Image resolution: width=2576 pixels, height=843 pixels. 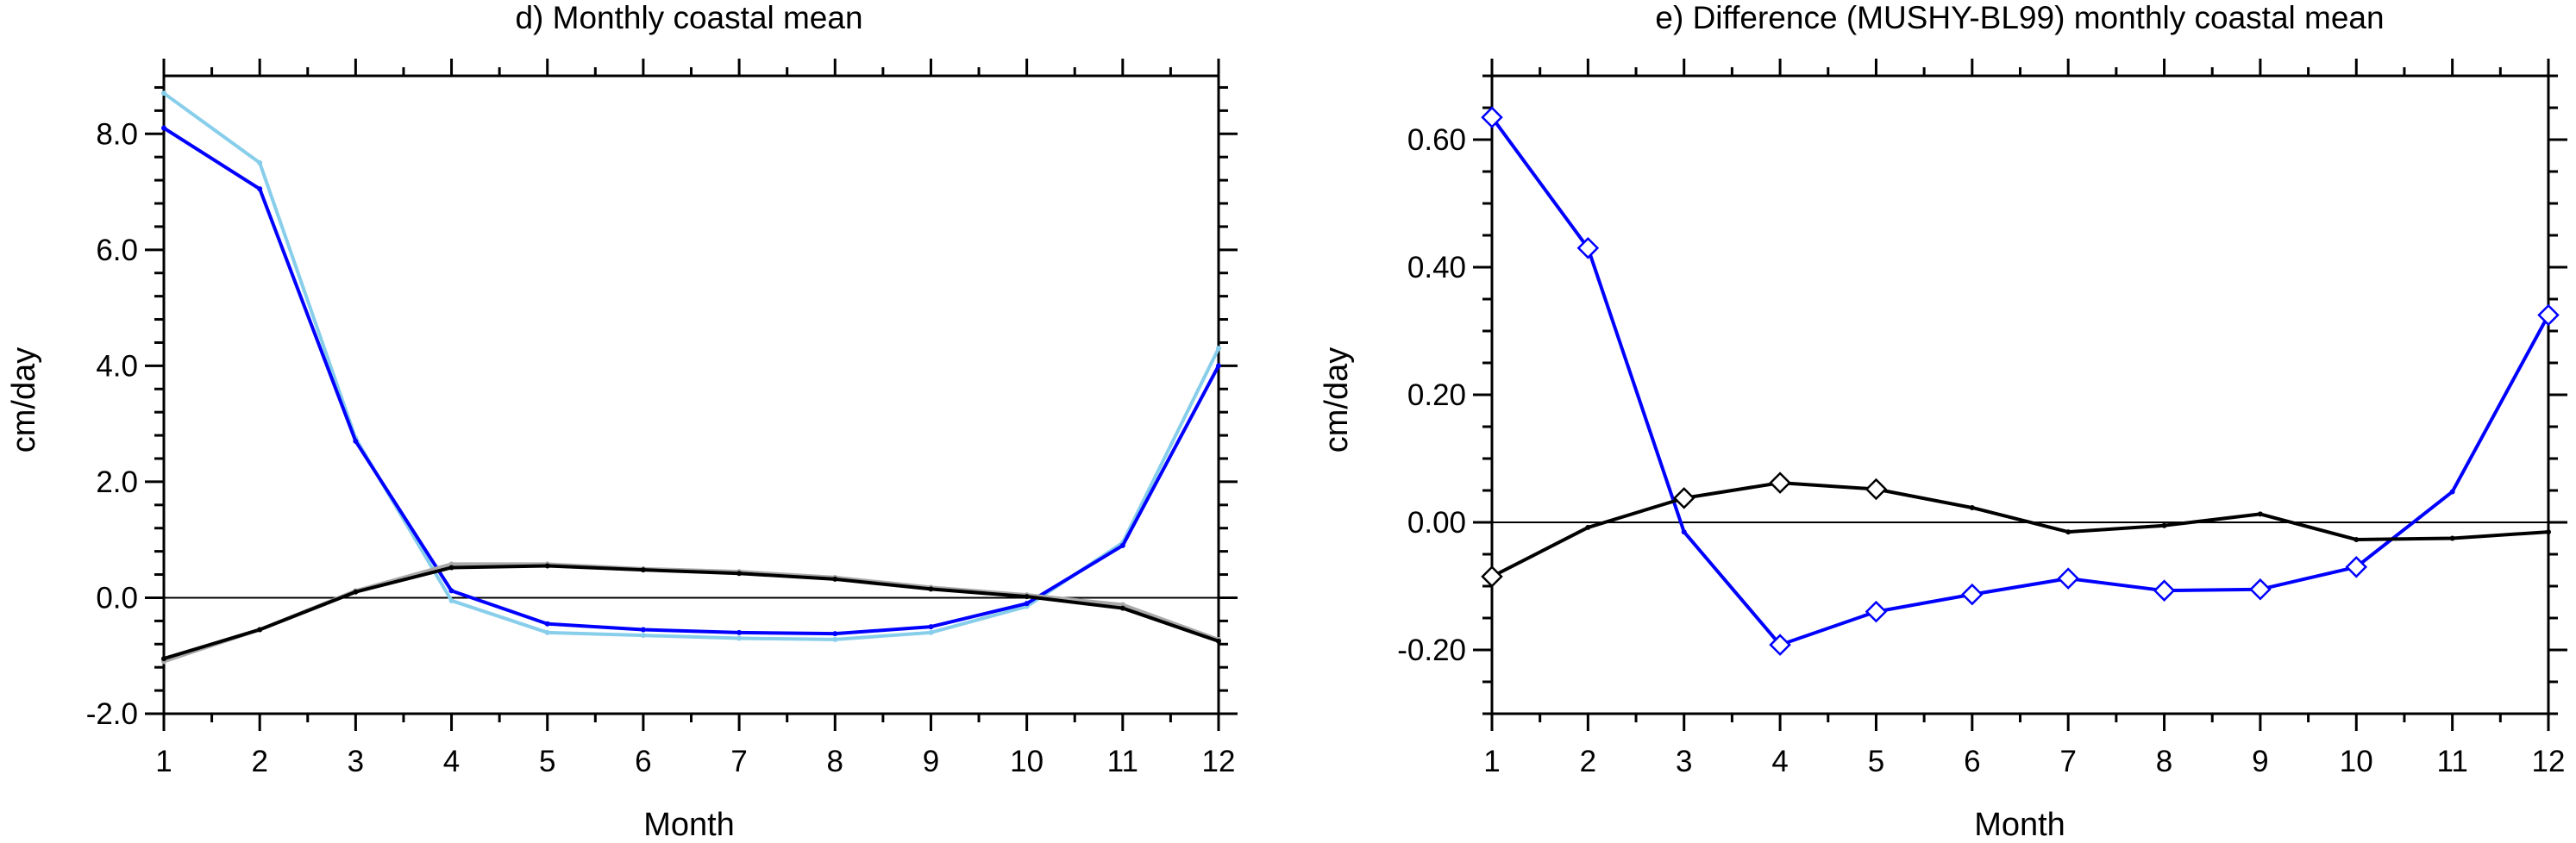 What do you see at coordinates (738, 761) in the screenshot?
I see `x-tick-label: 7` at bounding box center [738, 761].